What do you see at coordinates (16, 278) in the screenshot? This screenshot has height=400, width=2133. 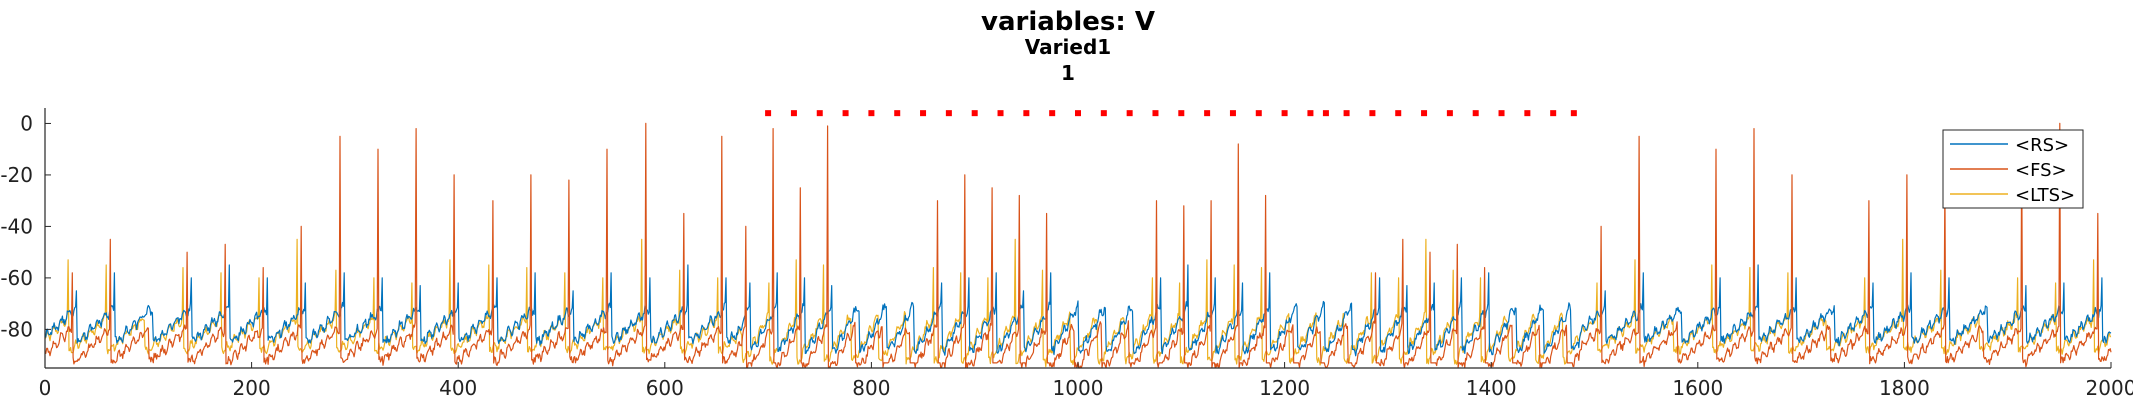 I see `y-tick-label: -60` at bounding box center [16, 278].